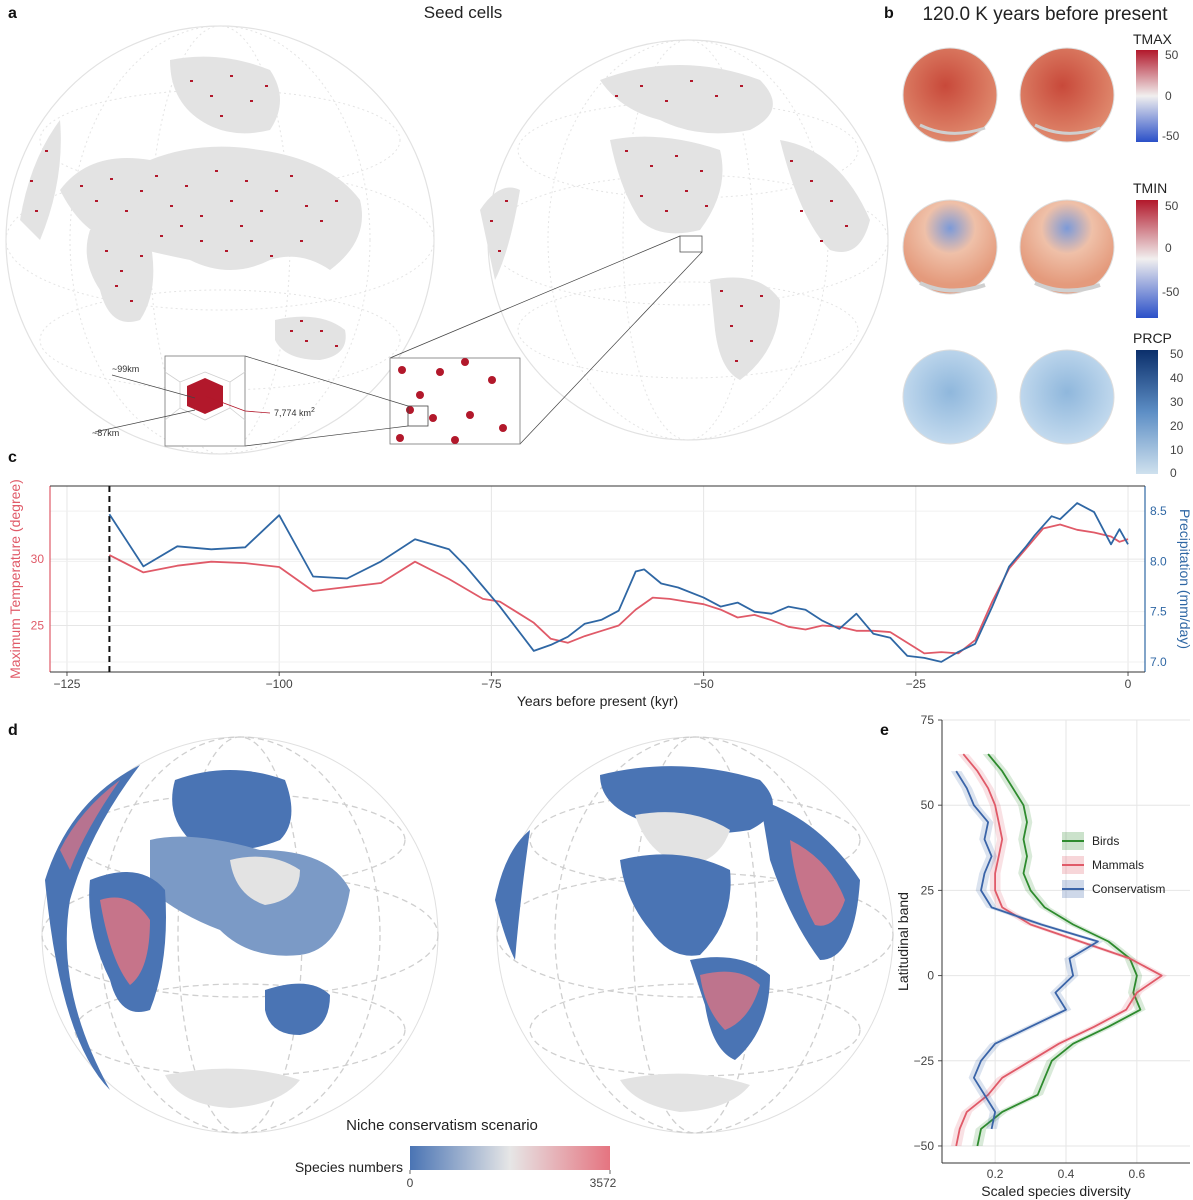  What do you see at coordinates (1008, 95) in the screenshot?
I see `tmax-globes` at bounding box center [1008, 95].